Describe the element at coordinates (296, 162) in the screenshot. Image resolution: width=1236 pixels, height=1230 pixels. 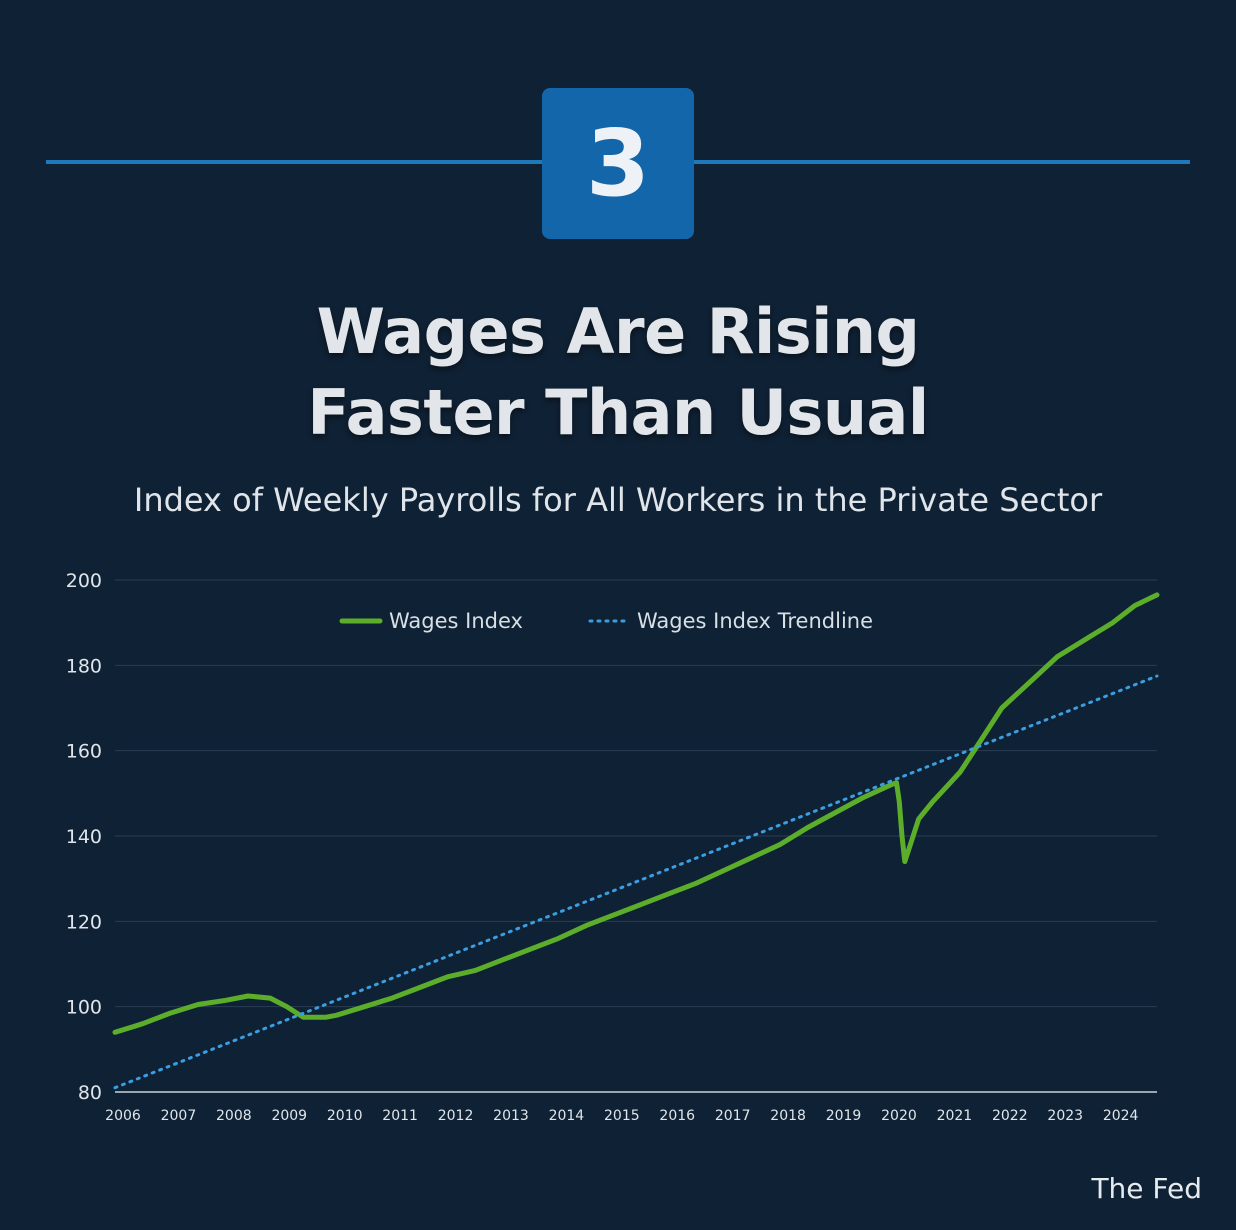
I see `header-rule-left` at that location.